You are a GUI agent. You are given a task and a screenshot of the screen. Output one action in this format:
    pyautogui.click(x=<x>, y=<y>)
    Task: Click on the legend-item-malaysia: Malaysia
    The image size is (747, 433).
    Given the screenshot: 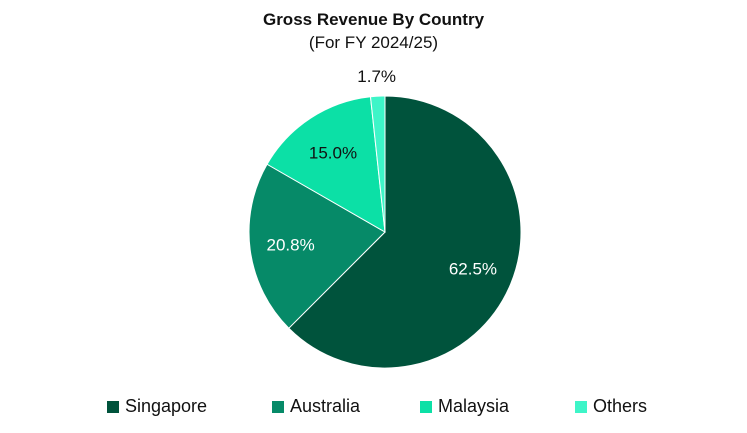 What is the action you would take?
    pyautogui.click(x=464, y=406)
    